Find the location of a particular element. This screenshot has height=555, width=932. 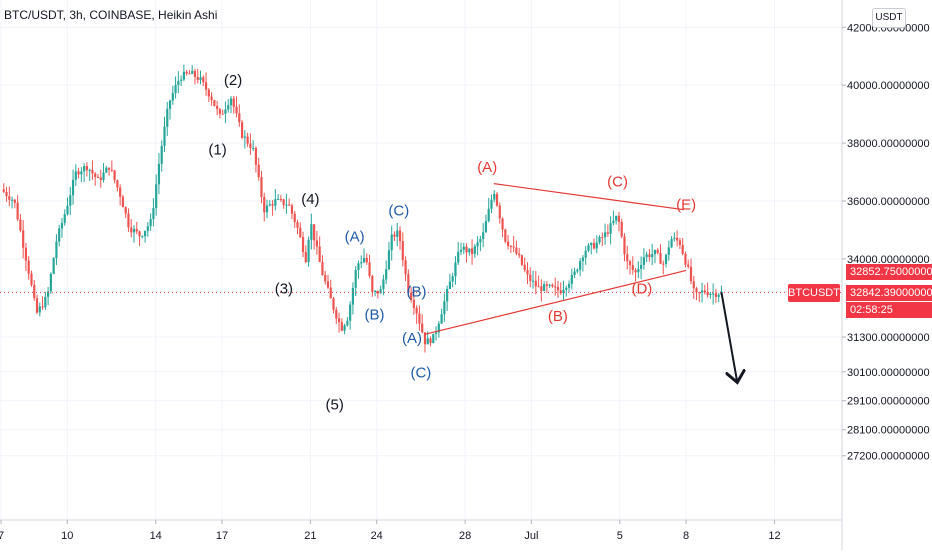

wave-label: (B) is located at coordinates (416, 292).